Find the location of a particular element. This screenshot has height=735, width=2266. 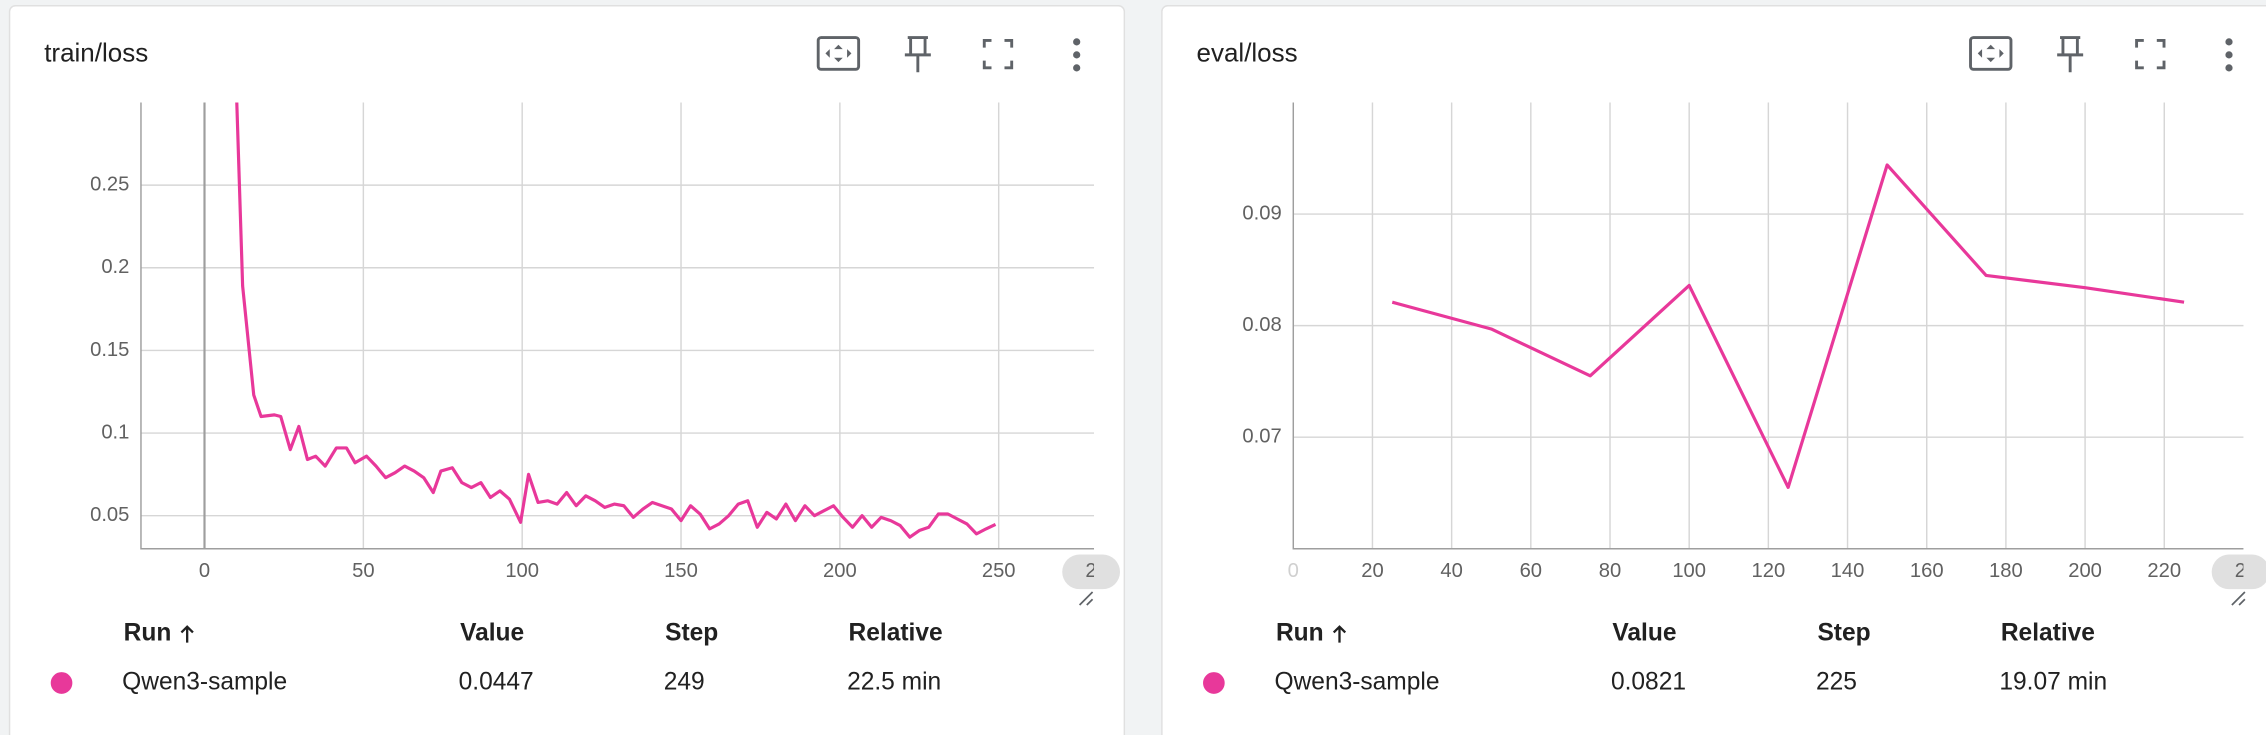

x-tick-label: 180 is located at coordinates (2006, 571).